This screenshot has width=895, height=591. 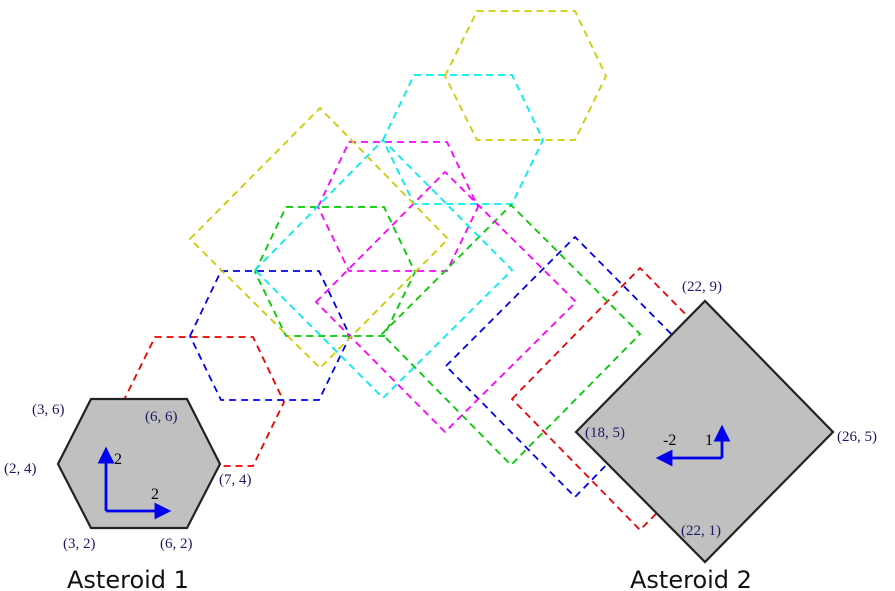 I want to click on asteroid-2-title: Asteroid 2, so click(x=691, y=578).